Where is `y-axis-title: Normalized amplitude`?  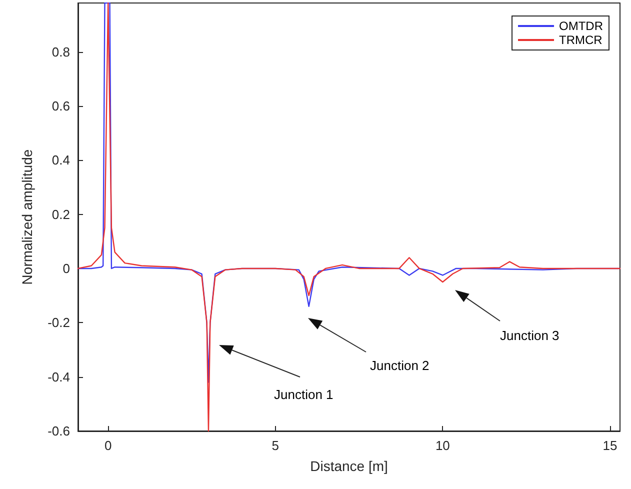
y-axis-title: Normalized amplitude is located at coordinates (27, 217).